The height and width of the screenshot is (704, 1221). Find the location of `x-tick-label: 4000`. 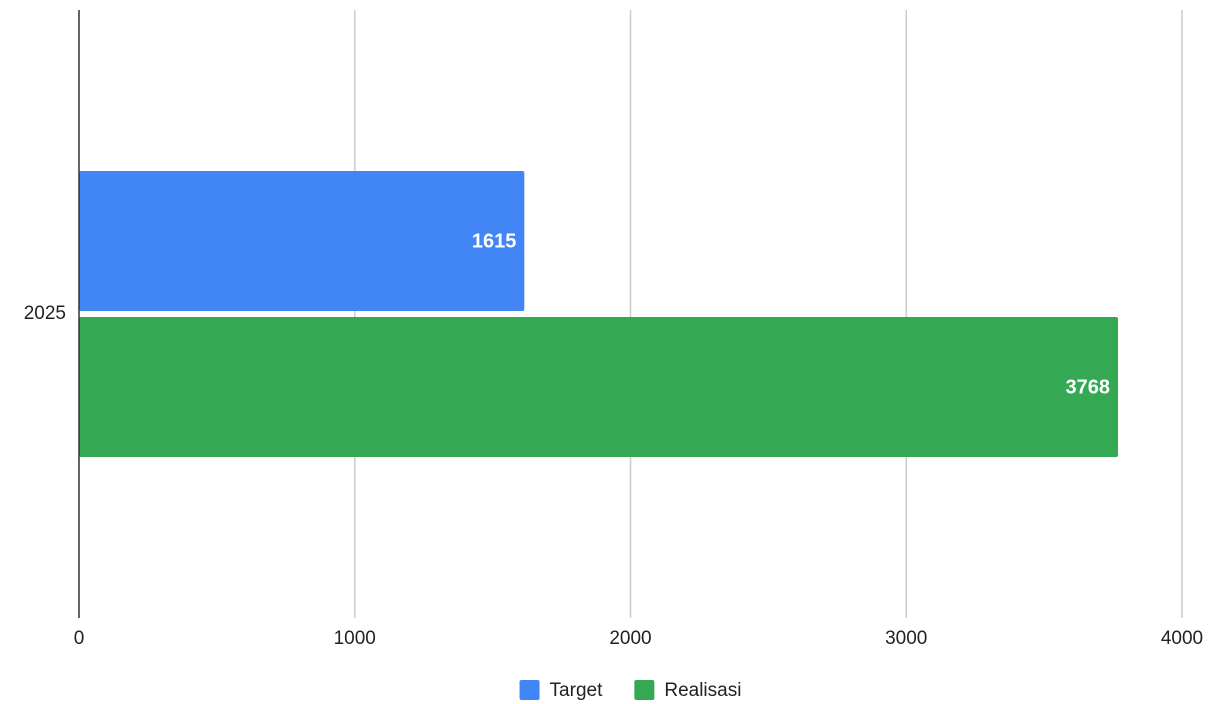

x-tick-label: 4000 is located at coordinates (1182, 638).